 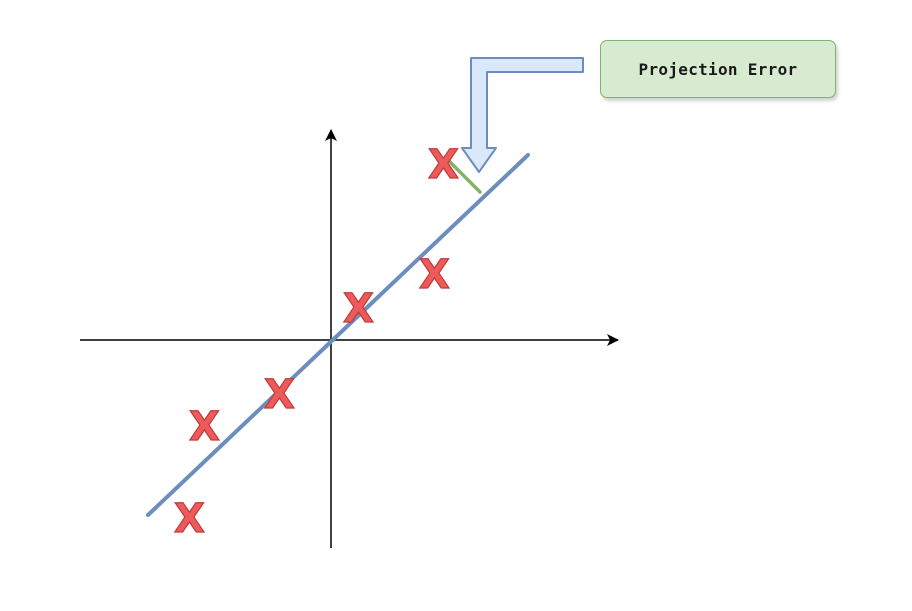 I want to click on projection-error-segment, so click(x=463, y=175).